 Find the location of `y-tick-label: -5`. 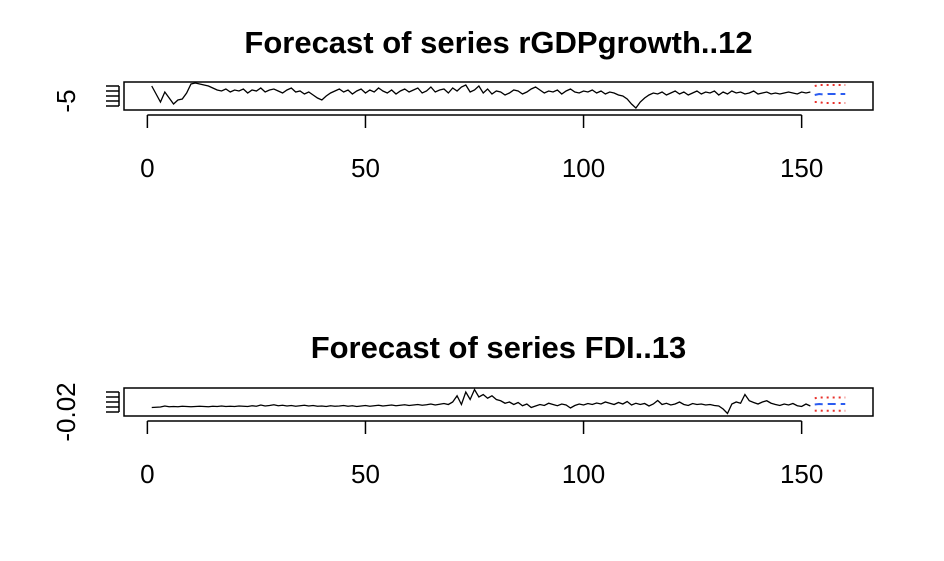

y-tick-label: -5 is located at coordinates (66, 100).